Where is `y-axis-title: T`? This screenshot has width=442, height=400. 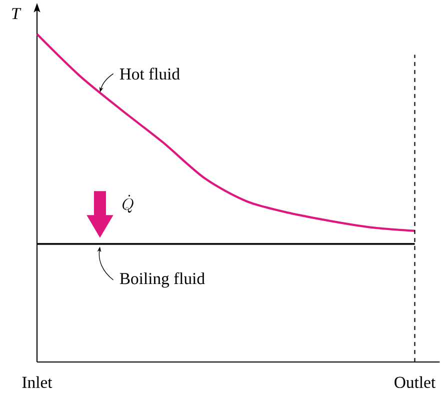
y-axis-title: T is located at coordinates (17, 13).